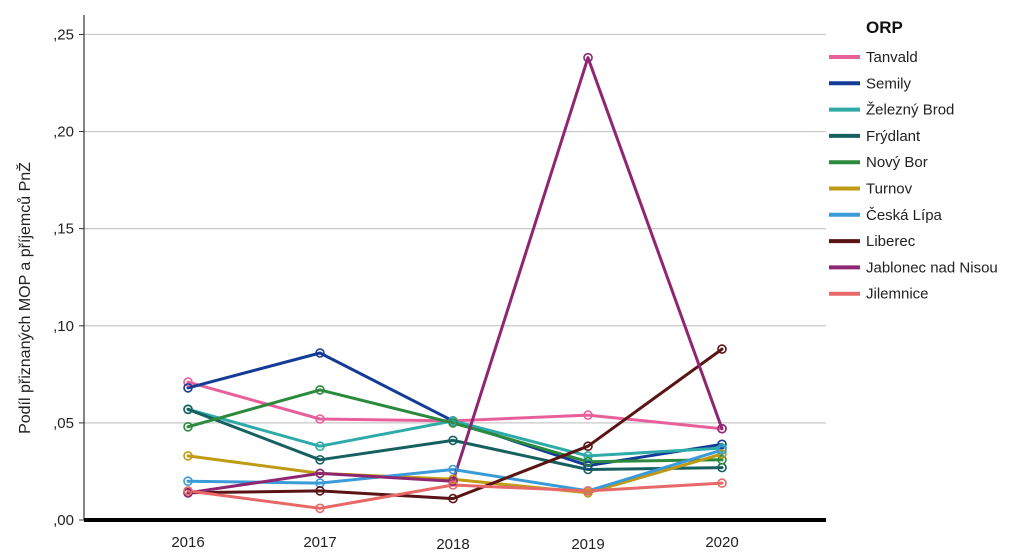 The width and height of the screenshot is (1016, 552). I want to click on legend-label: Tanvald, so click(892, 57).